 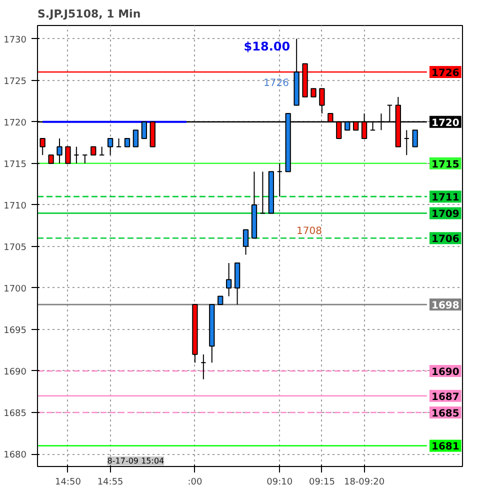 I want to click on ref-line-label: 1720, so click(x=445, y=123).